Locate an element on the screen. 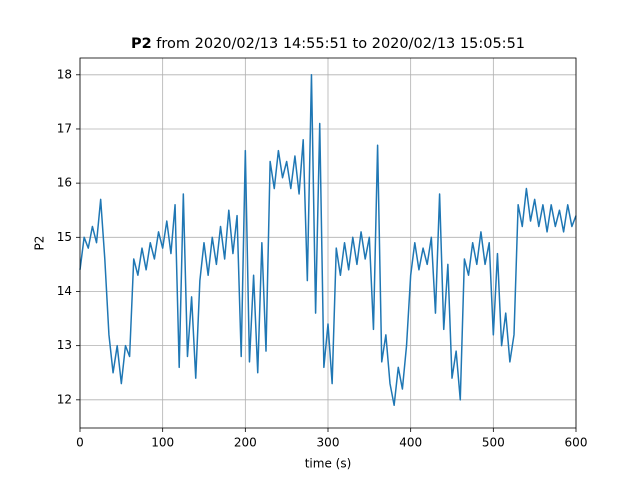 The width and height of the screenshot is (640, 480). x-tick-label: 200 is located at coordinates (245, 443).